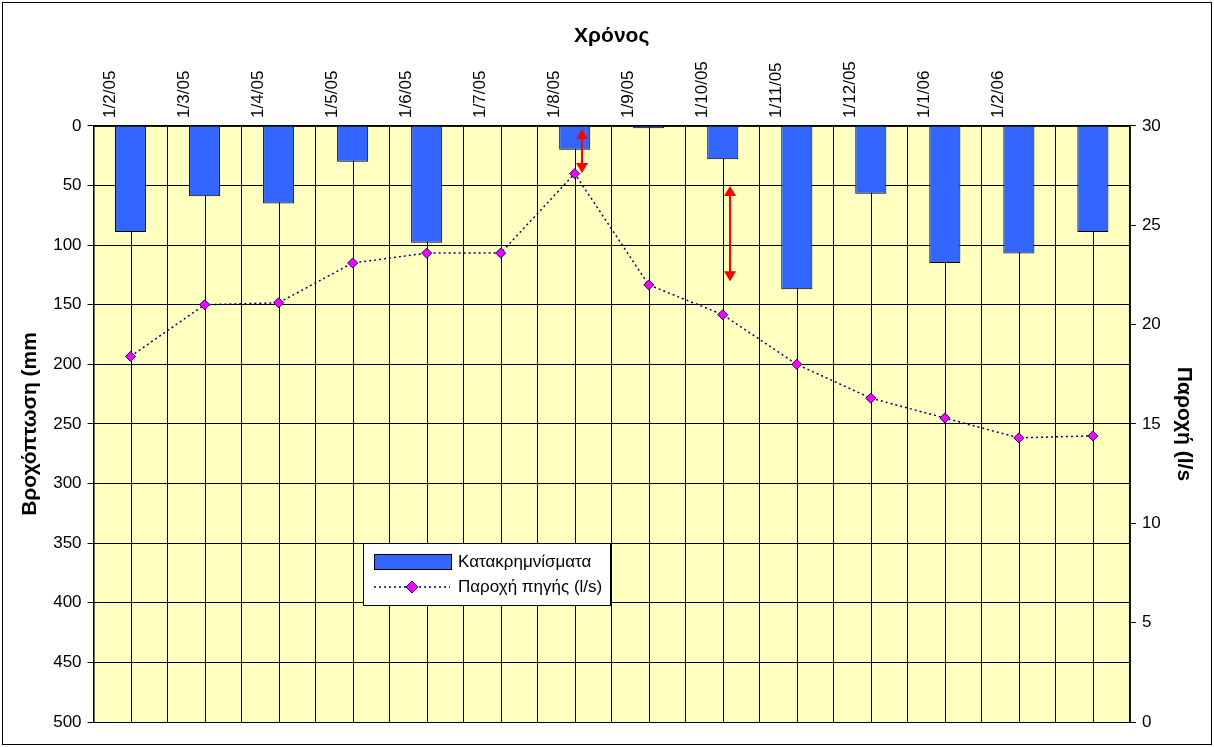 This screenshot has width=1214, height=747. I want to click on legend-label: Παροχή πηγής (l/s), so click(530, 587).